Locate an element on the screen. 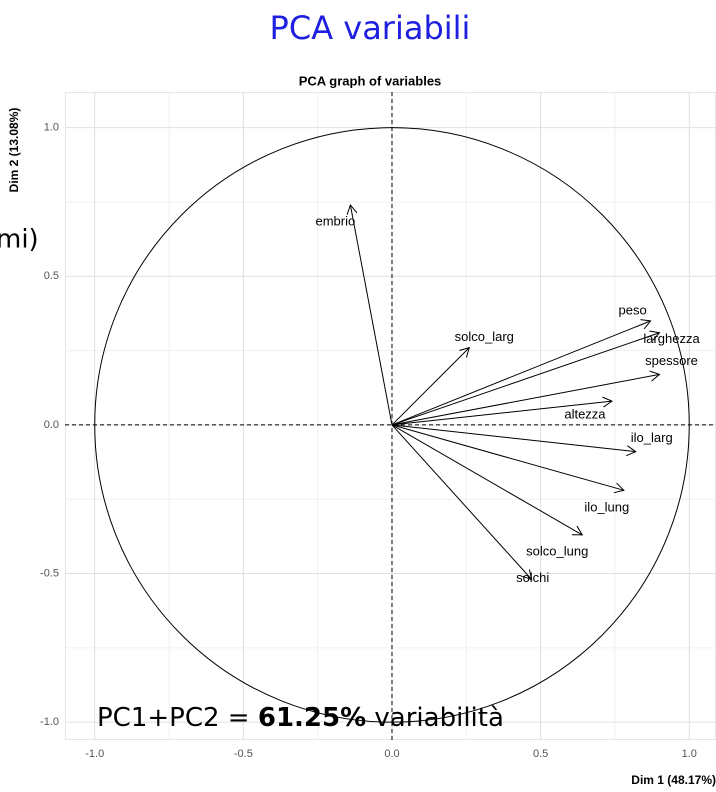 The height and width of the screenshot is (792, 716). variable-label: peso is located at coordinates (633, 309).